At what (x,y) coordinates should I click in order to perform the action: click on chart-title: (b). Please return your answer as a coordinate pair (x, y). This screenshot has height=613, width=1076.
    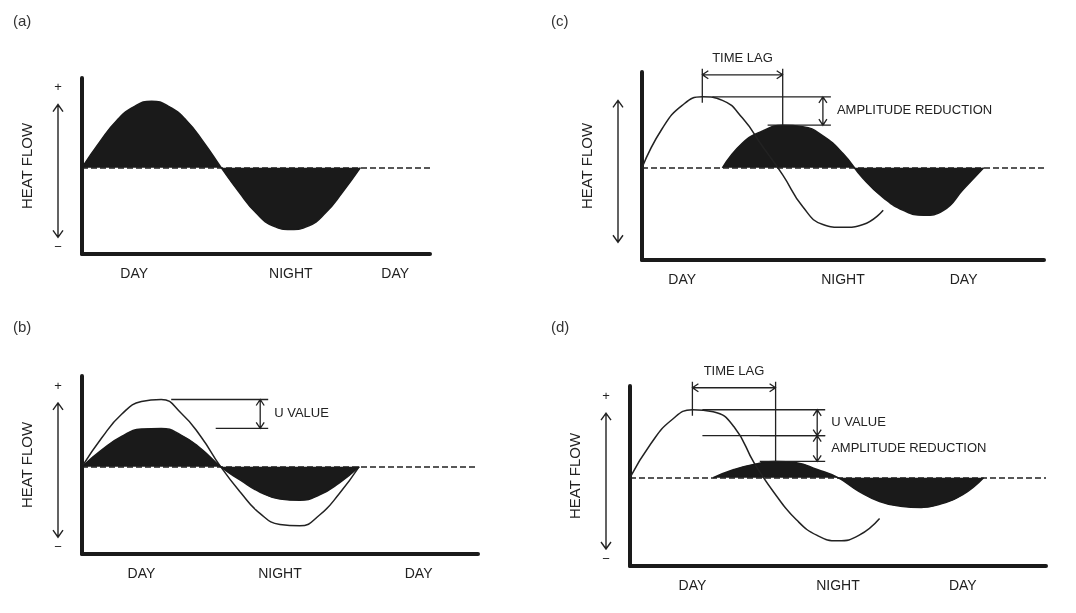
    Looking at the image, I should click on (22, 326).